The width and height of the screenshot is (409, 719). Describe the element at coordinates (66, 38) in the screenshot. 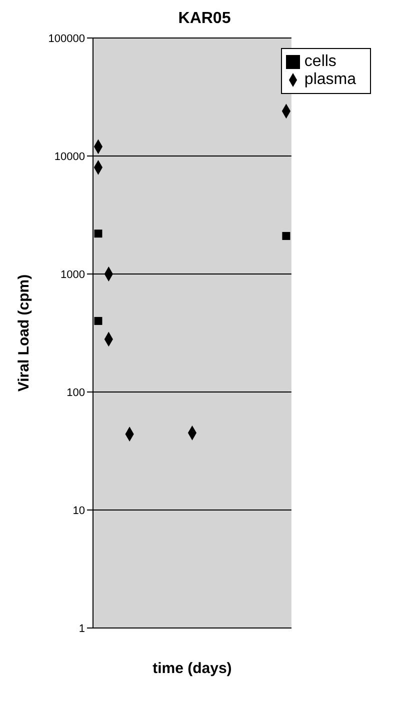

I see `y-tick-label: 100000` at that location.